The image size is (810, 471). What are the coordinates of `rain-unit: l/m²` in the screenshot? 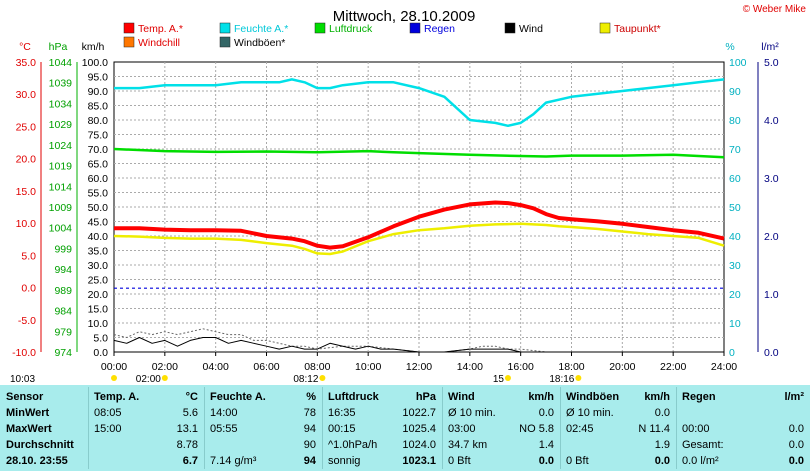 It's located at (770, 47).